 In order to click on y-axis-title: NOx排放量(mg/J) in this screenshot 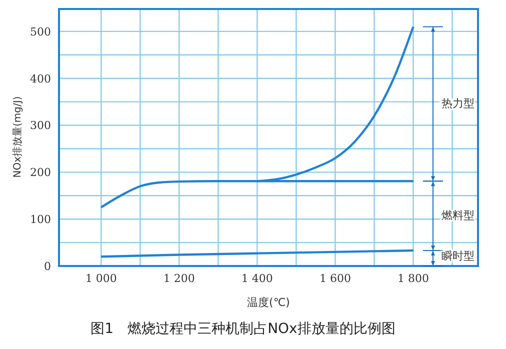, I will do `click(18, 137)`.